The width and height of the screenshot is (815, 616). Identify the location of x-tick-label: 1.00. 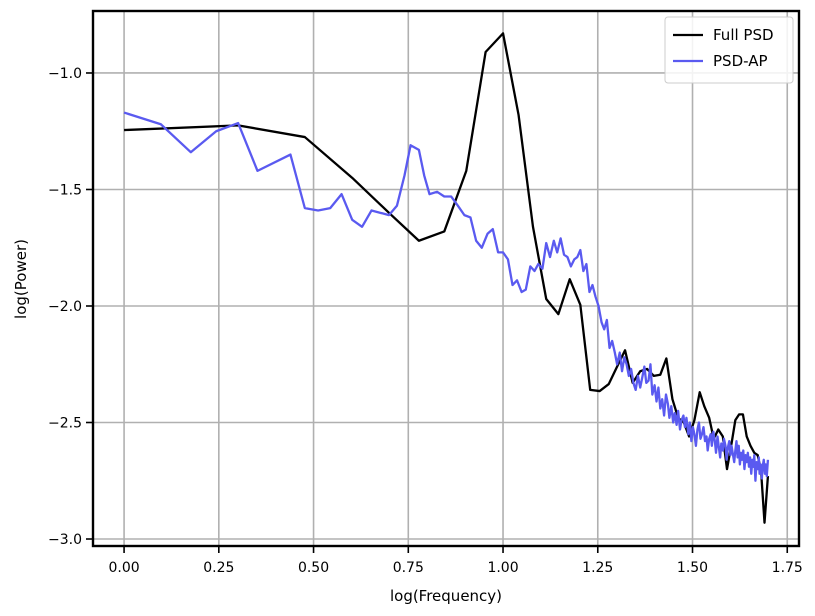
(502, 568).